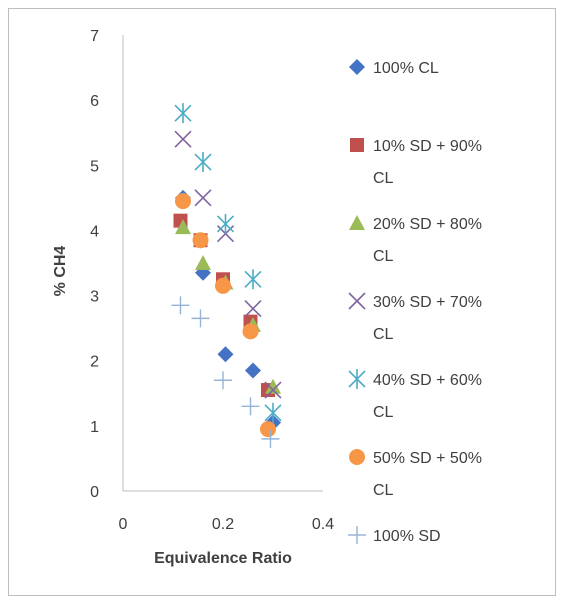 This screenshot has height=604, width=566. Describe the element at coordinates (94, 427) in the screenshot. I see `y-tick-label: 1` at that location.